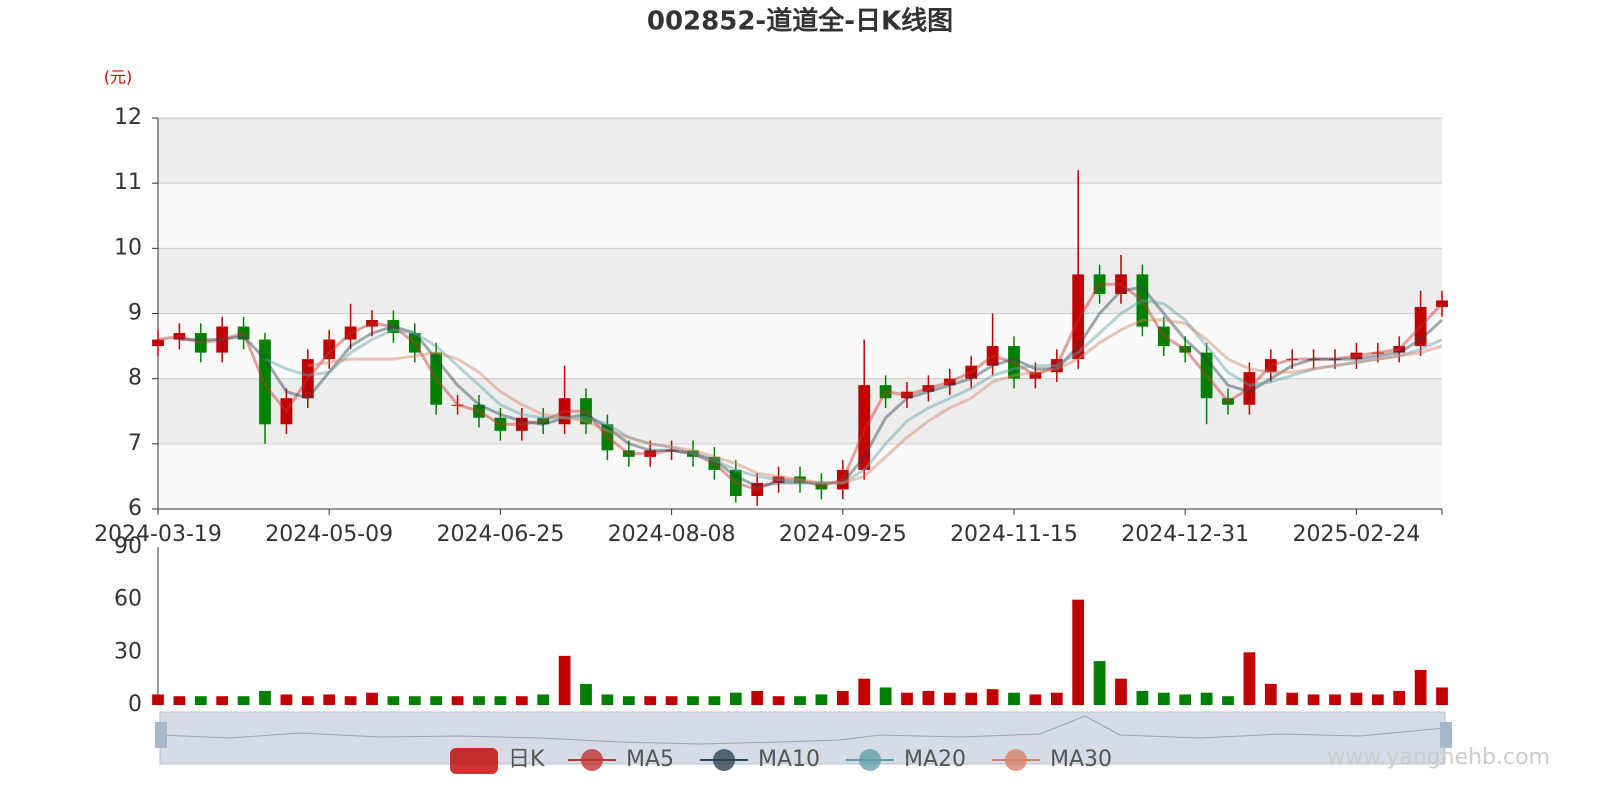 The image size is (1600, 800). What do you see at coordinates (128, 247) in the screenshot?
I see `y-tick-label: 10` at bounding box center [128, 247].